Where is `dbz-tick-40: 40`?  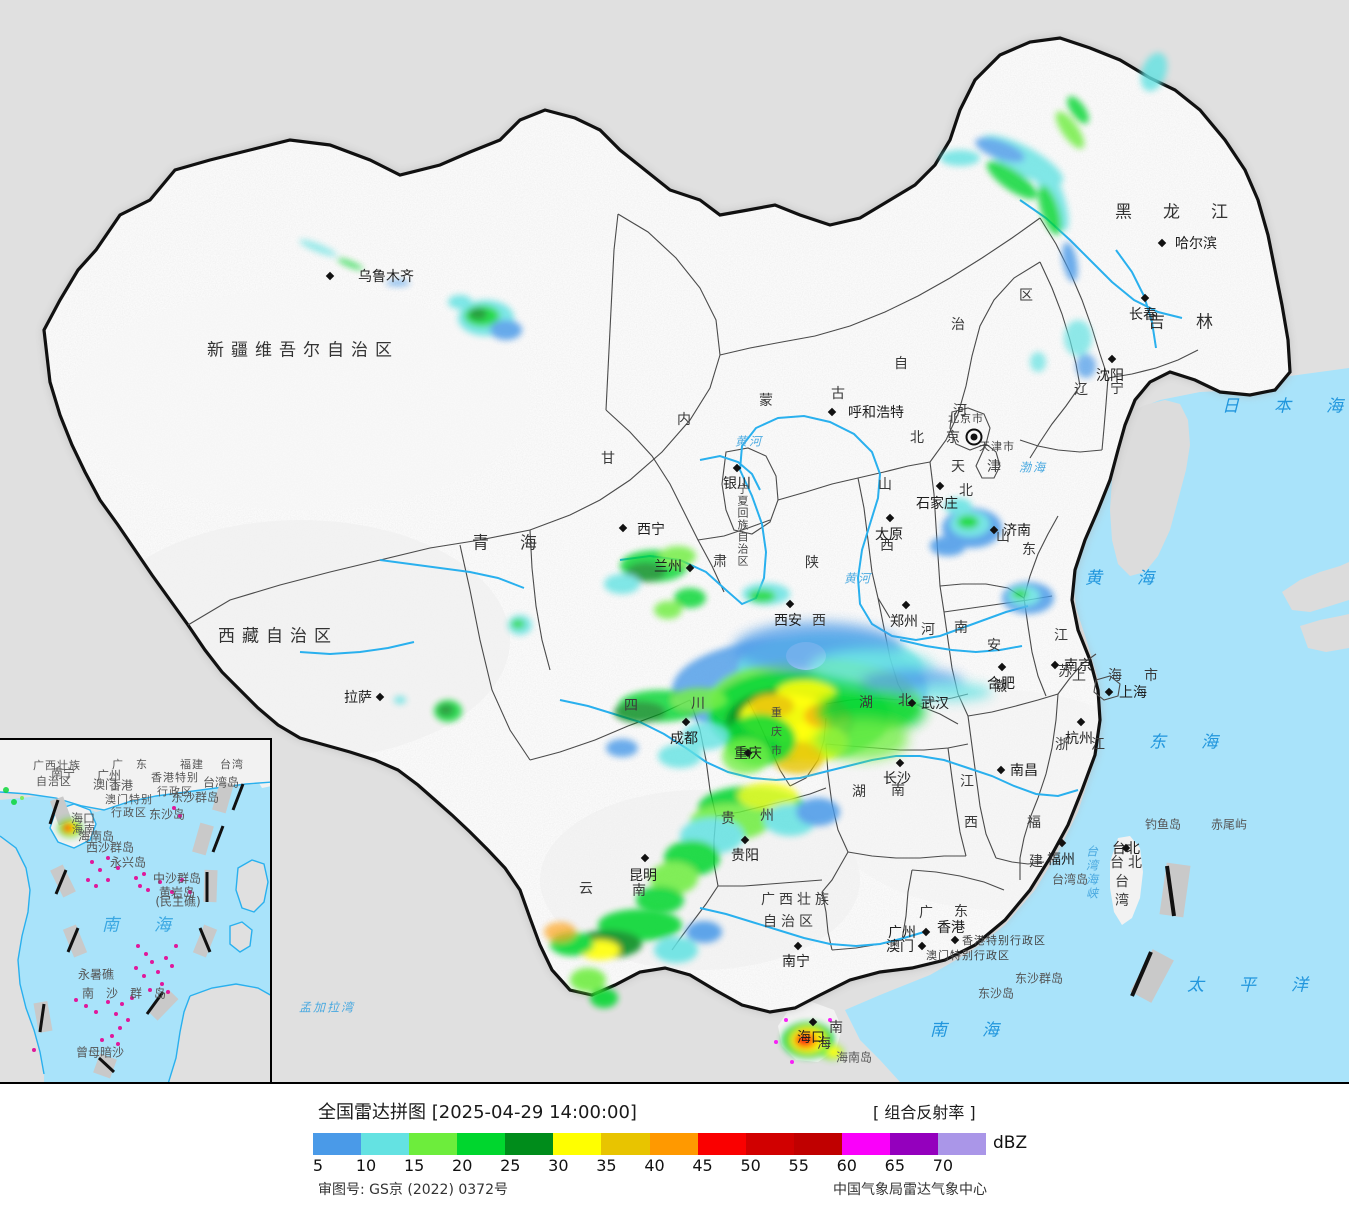
dbz-tick-40: 40 is located at coordinates (654, 1165).